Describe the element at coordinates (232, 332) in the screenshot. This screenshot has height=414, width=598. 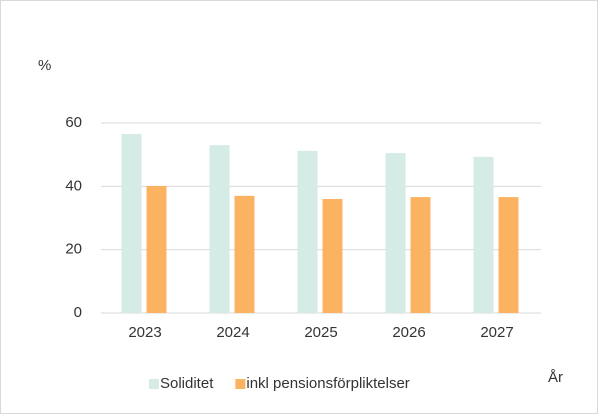
I see `x-tick-label: 2024` at that location.